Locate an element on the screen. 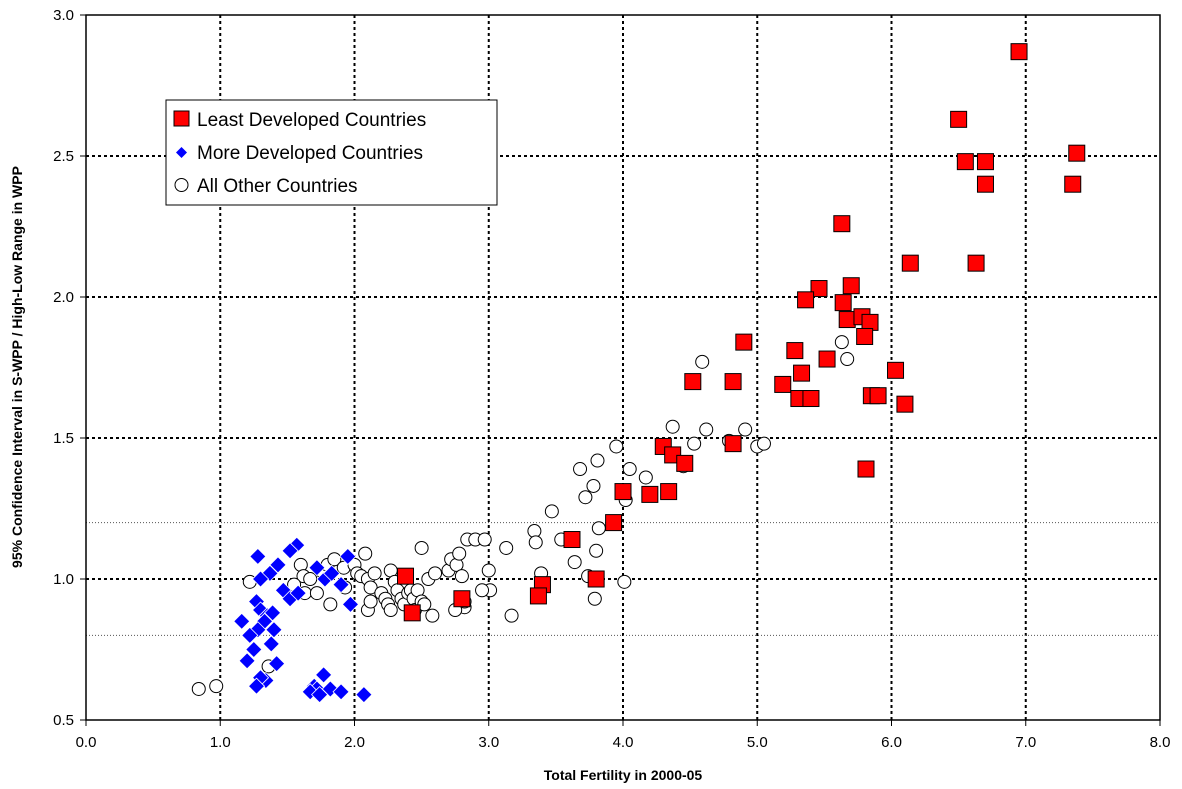  x-tick-label: 0.0 is located at coordinates (86, 742).